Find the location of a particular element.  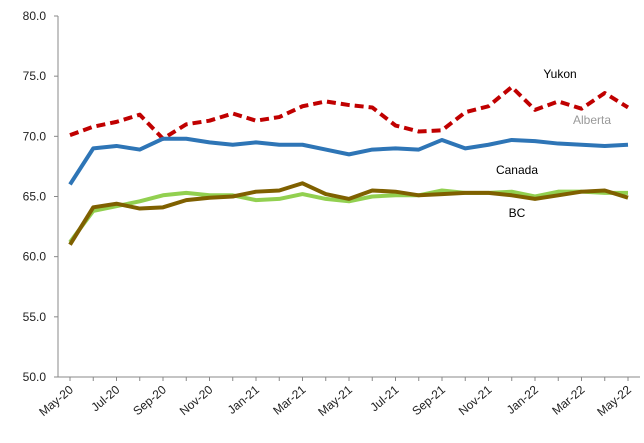

x-tick-label: Nov-20 is located at coordinates (196, 400).